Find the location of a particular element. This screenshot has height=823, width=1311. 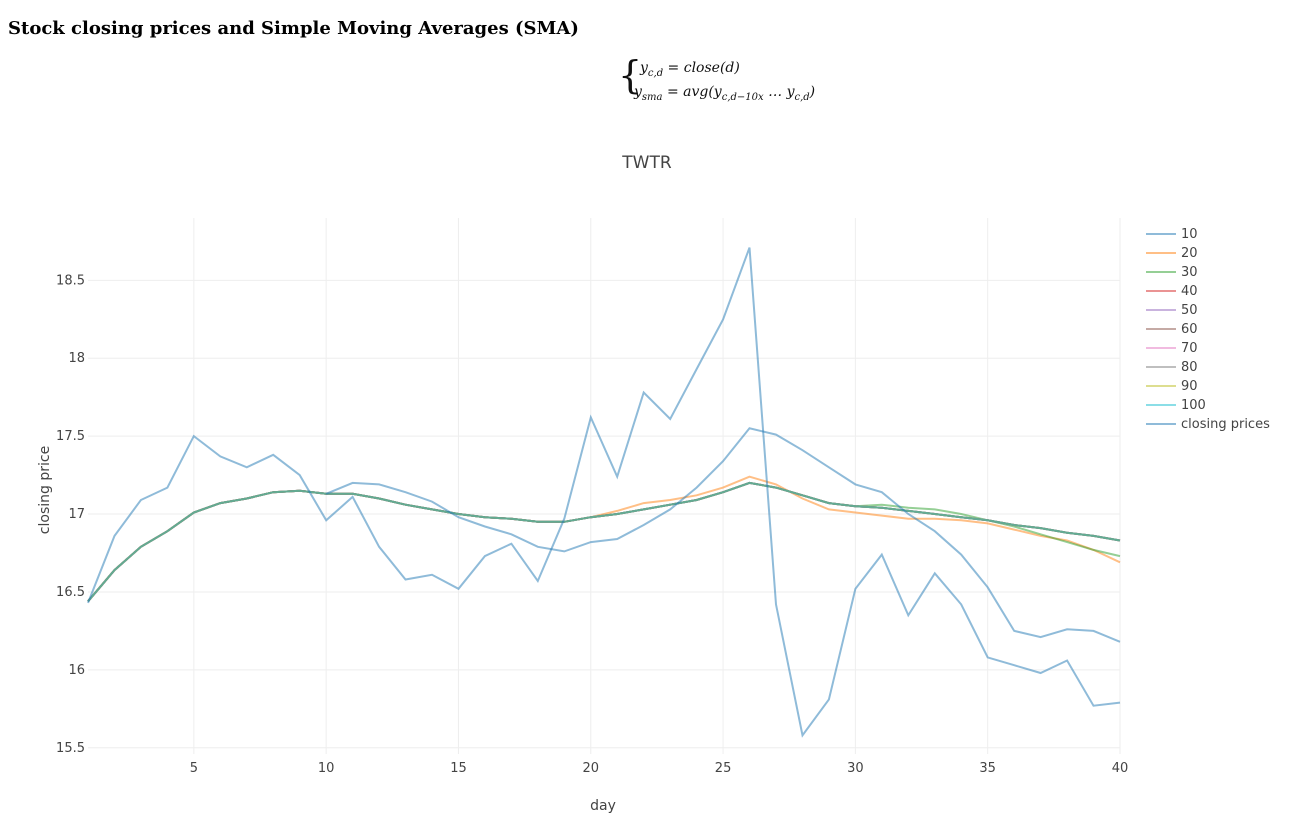

legend-item: closing prices is located at coordinates (1208, 424).